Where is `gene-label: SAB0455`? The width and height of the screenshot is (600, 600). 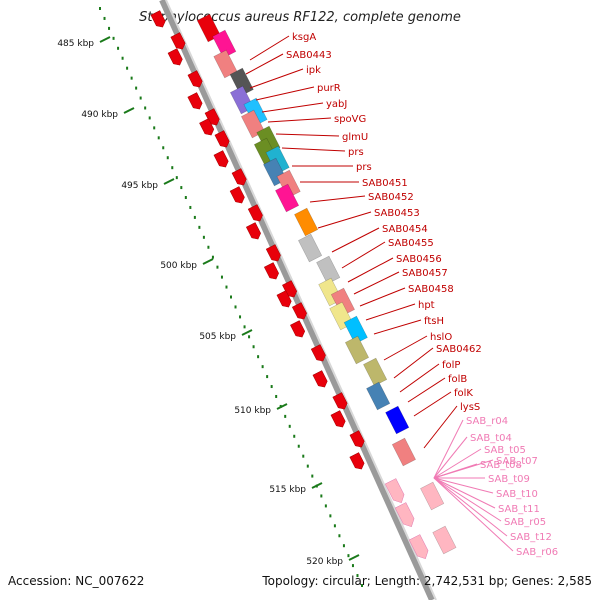
gene-label: SAB0455 is located at coordinates (387, 253).